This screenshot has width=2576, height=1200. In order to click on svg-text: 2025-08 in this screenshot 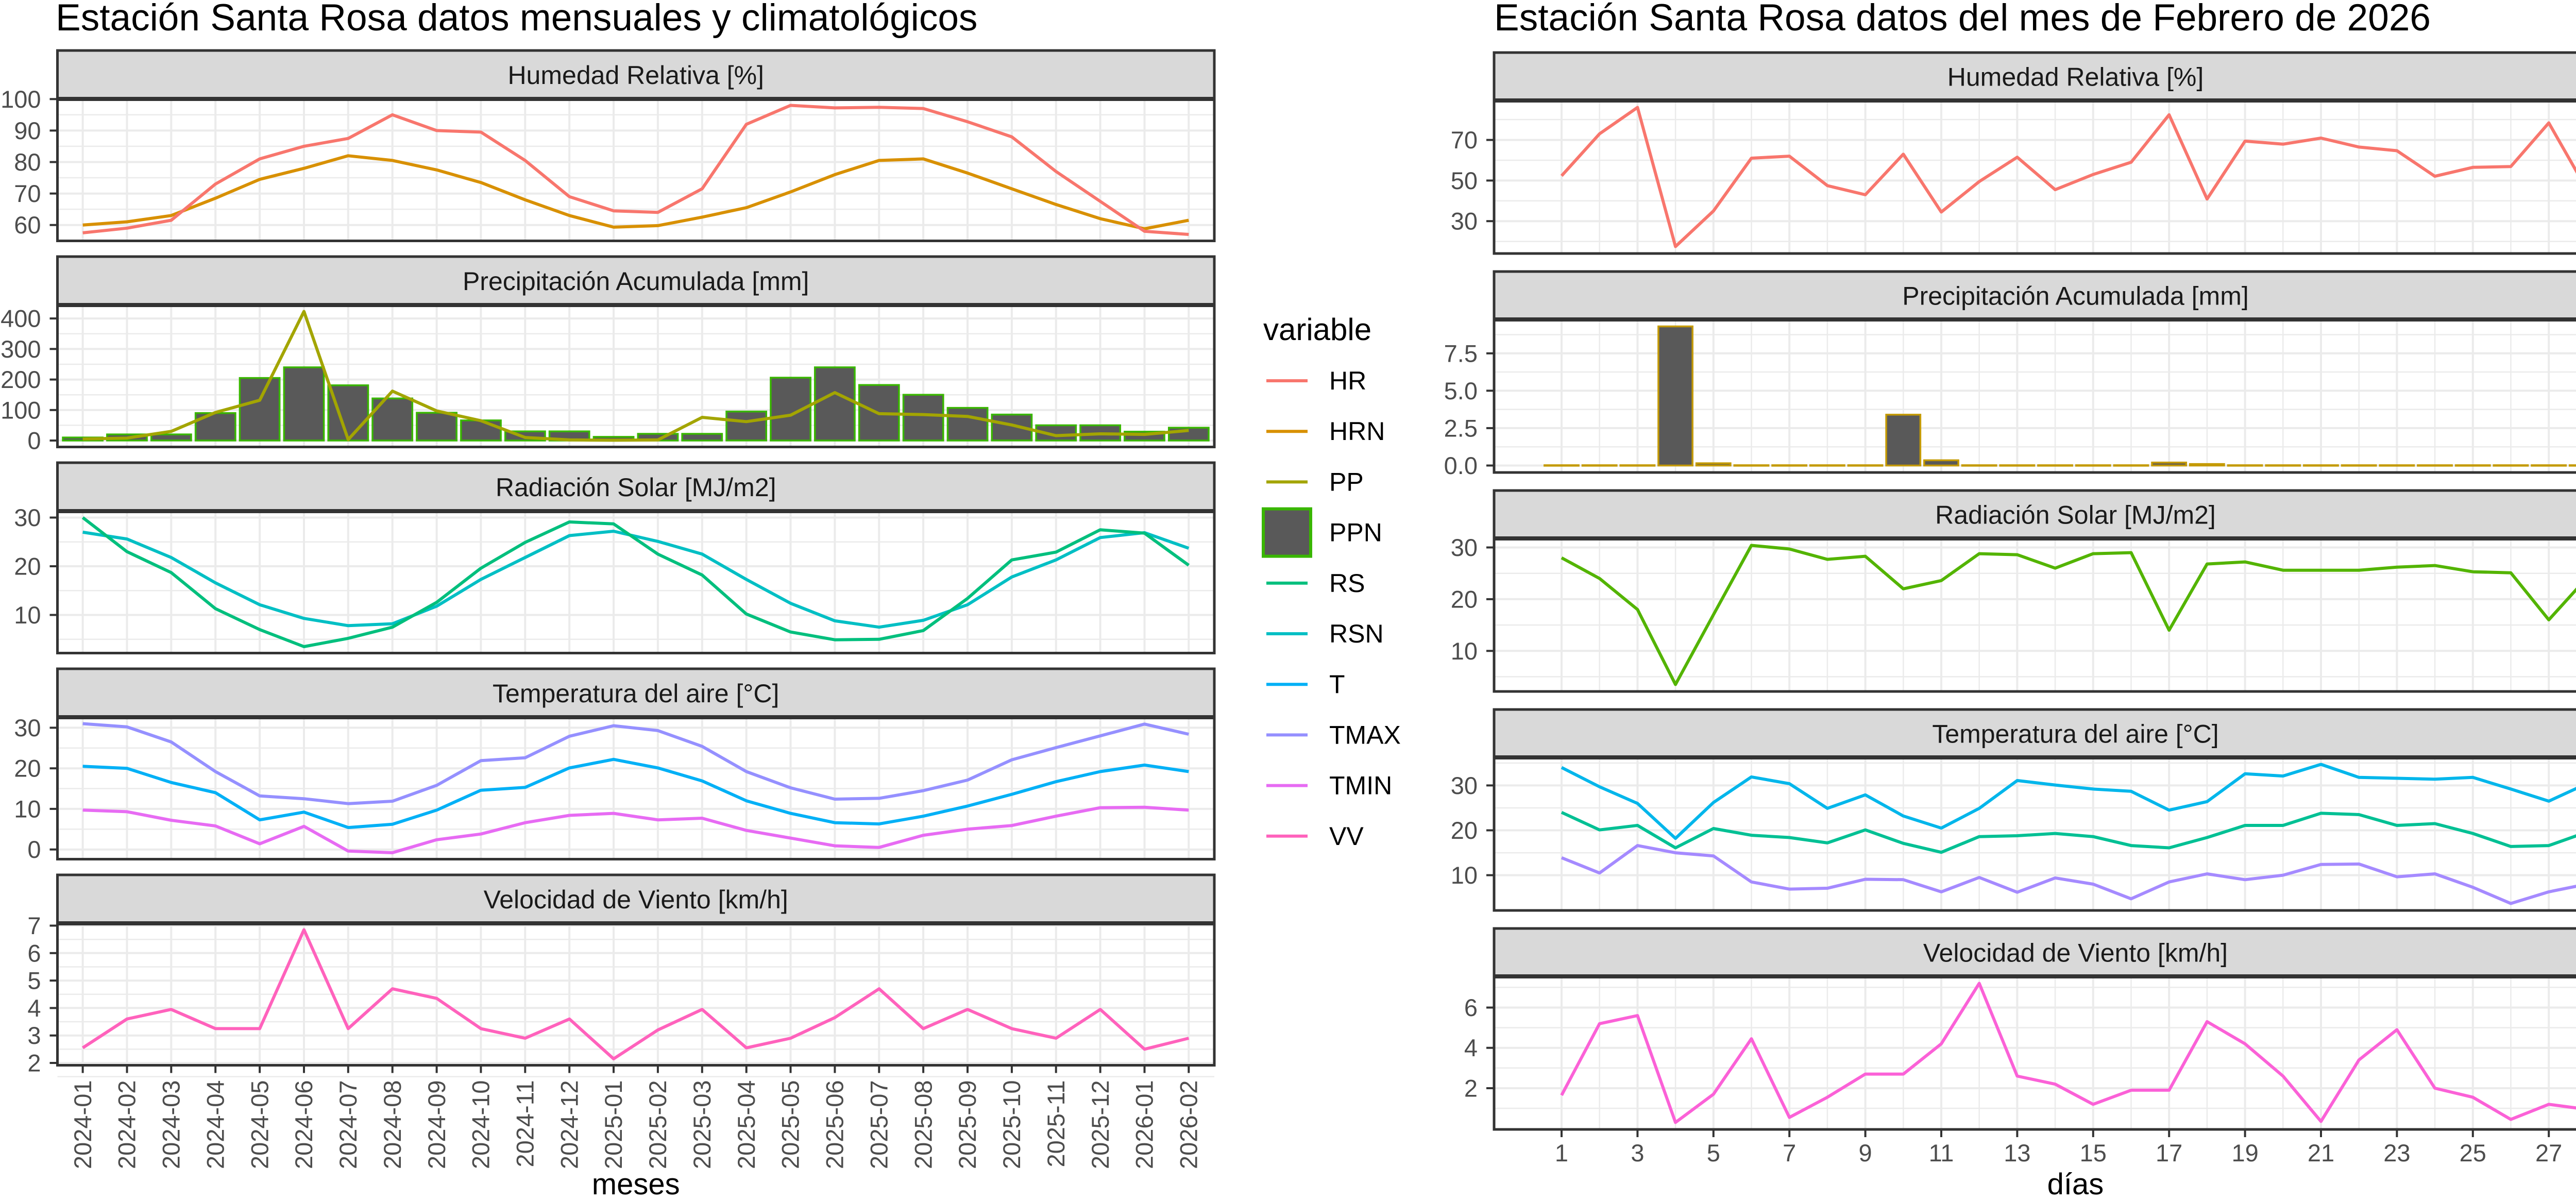, I will do `click(923, 1125)`.